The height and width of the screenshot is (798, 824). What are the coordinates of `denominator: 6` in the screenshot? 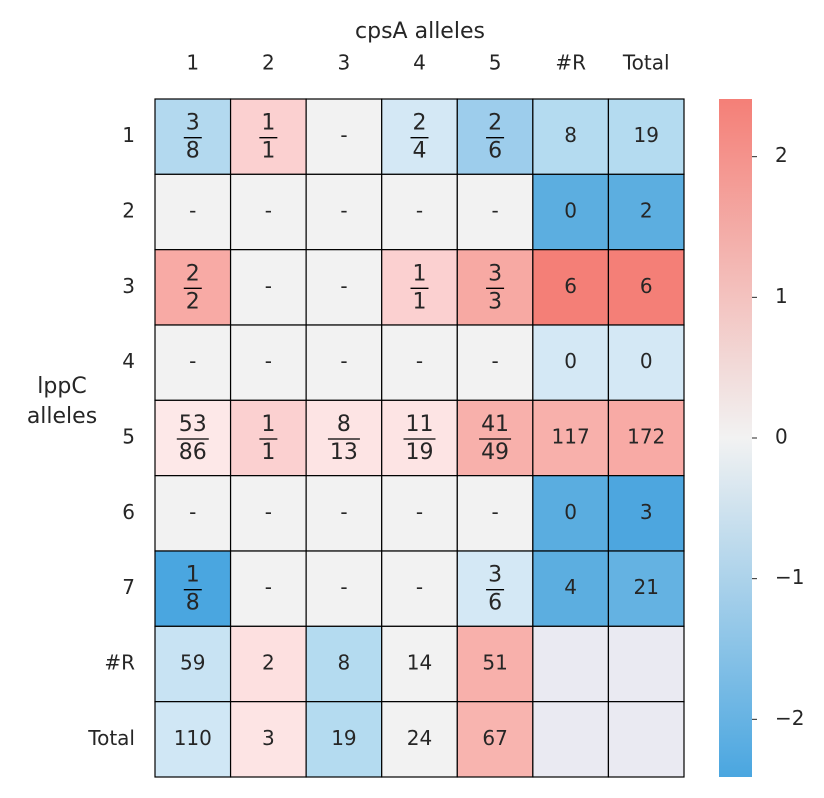 It's located at (495, 151).